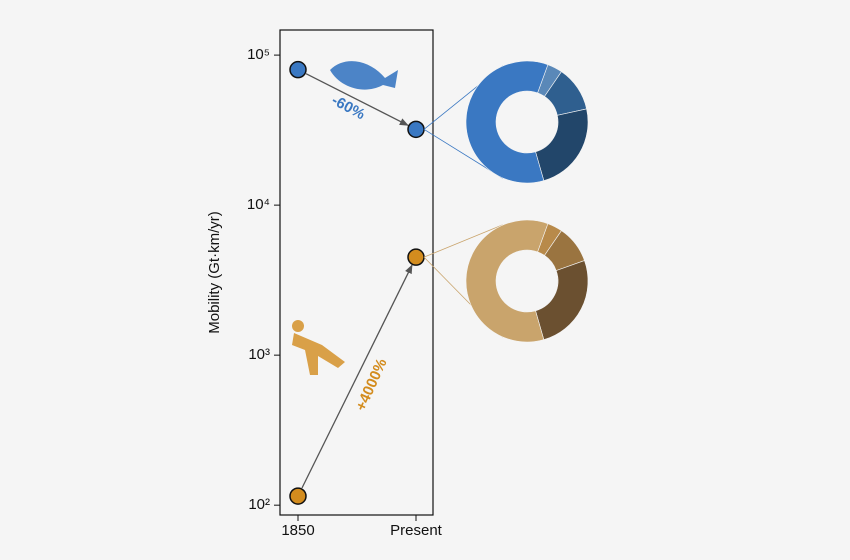  I want to click on x-tick-label: Present, so click(416, 530).